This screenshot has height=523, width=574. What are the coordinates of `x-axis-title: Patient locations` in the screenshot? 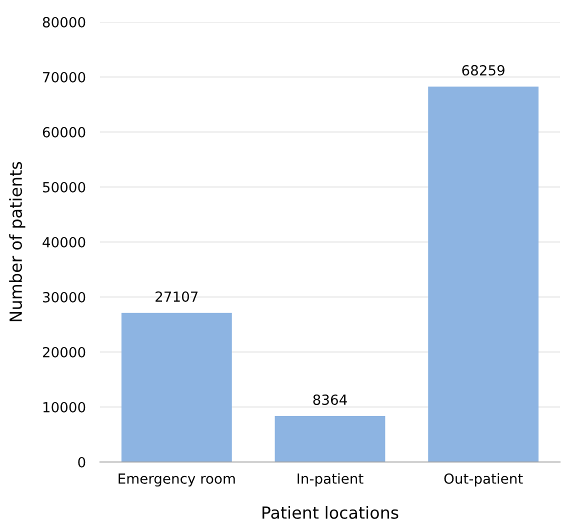 It's located at (330, 512).